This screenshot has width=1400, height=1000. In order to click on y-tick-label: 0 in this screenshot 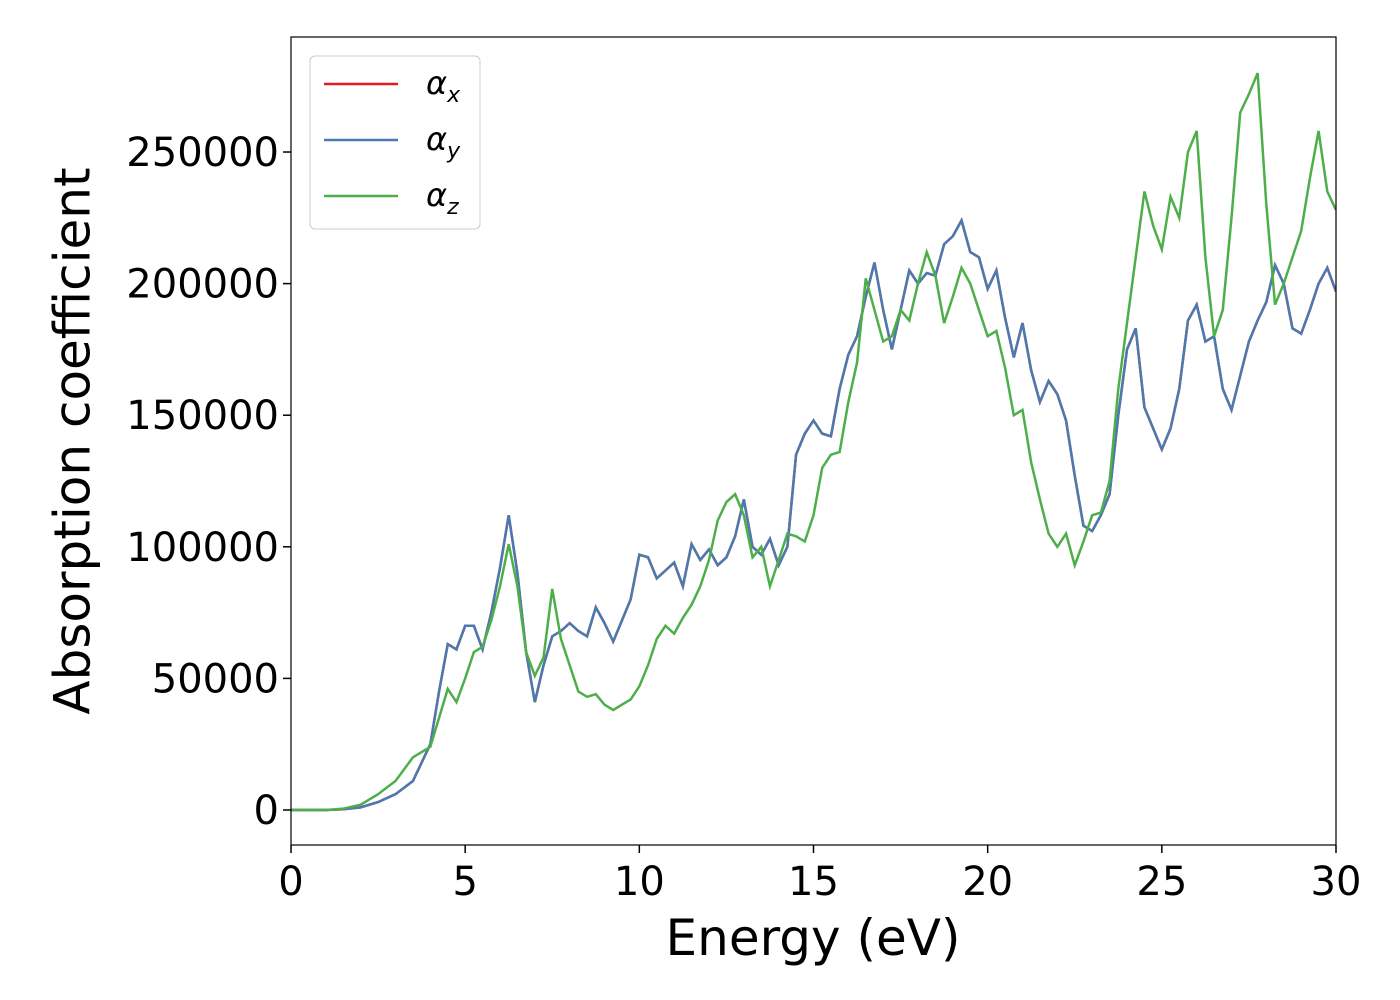, I will do `click(266, 811)`.